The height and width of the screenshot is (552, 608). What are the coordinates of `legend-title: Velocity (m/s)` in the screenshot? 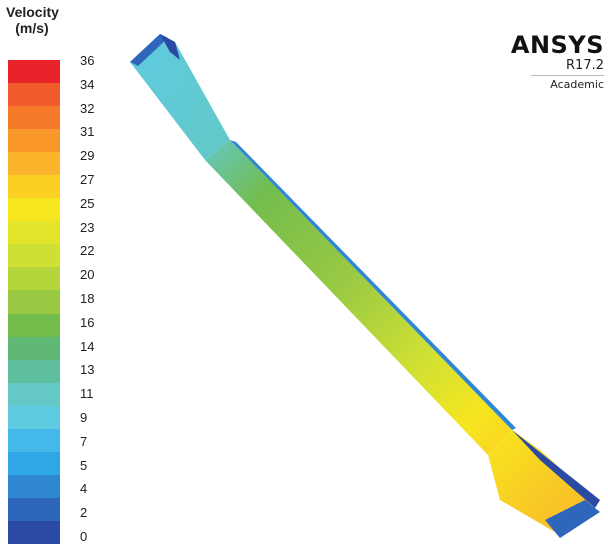 It's located at (32, 20).